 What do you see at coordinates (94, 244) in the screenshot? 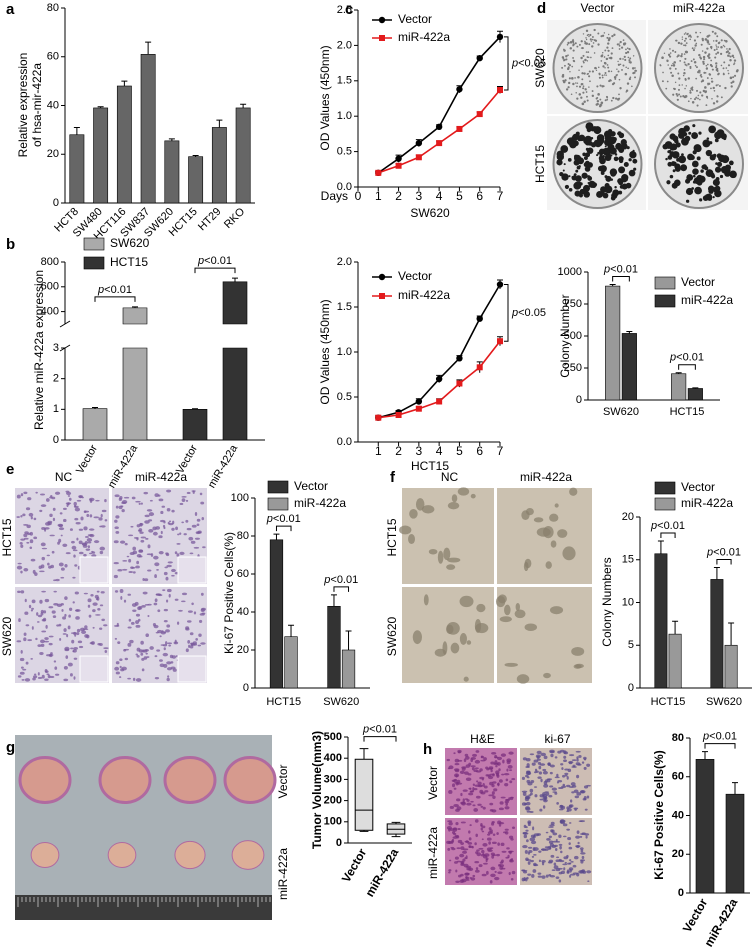
I see `legend-swatch` at bounding box center [94, 244].